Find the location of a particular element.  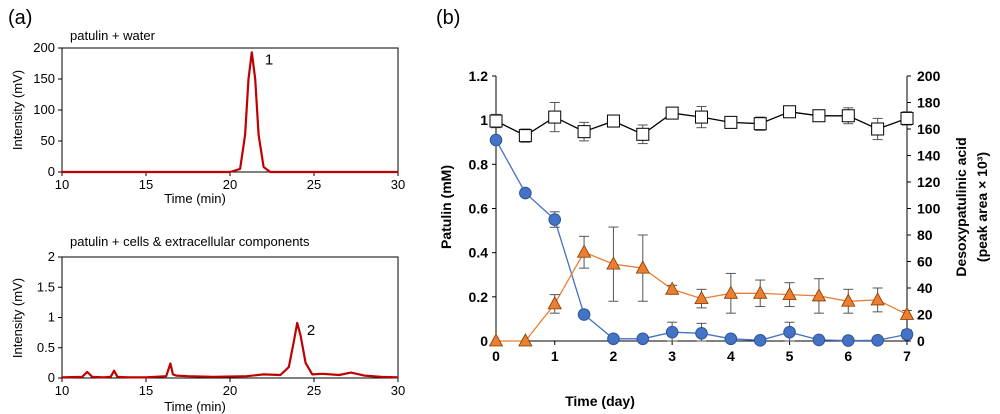

chart-a1-xtick-label: 20 is located at coordinates (230, 184).